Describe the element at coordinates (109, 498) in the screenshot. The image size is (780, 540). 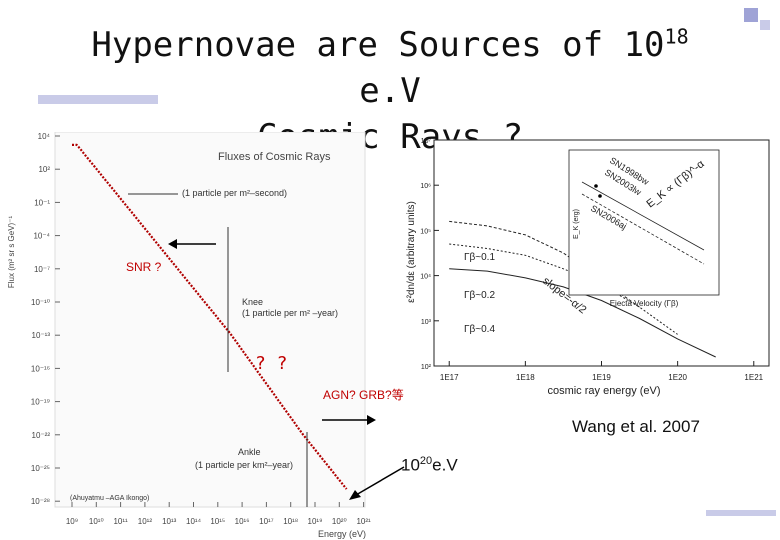
I see `flux-legend-note: (Ahuyatmu –AGA Ikongo)` at that location.